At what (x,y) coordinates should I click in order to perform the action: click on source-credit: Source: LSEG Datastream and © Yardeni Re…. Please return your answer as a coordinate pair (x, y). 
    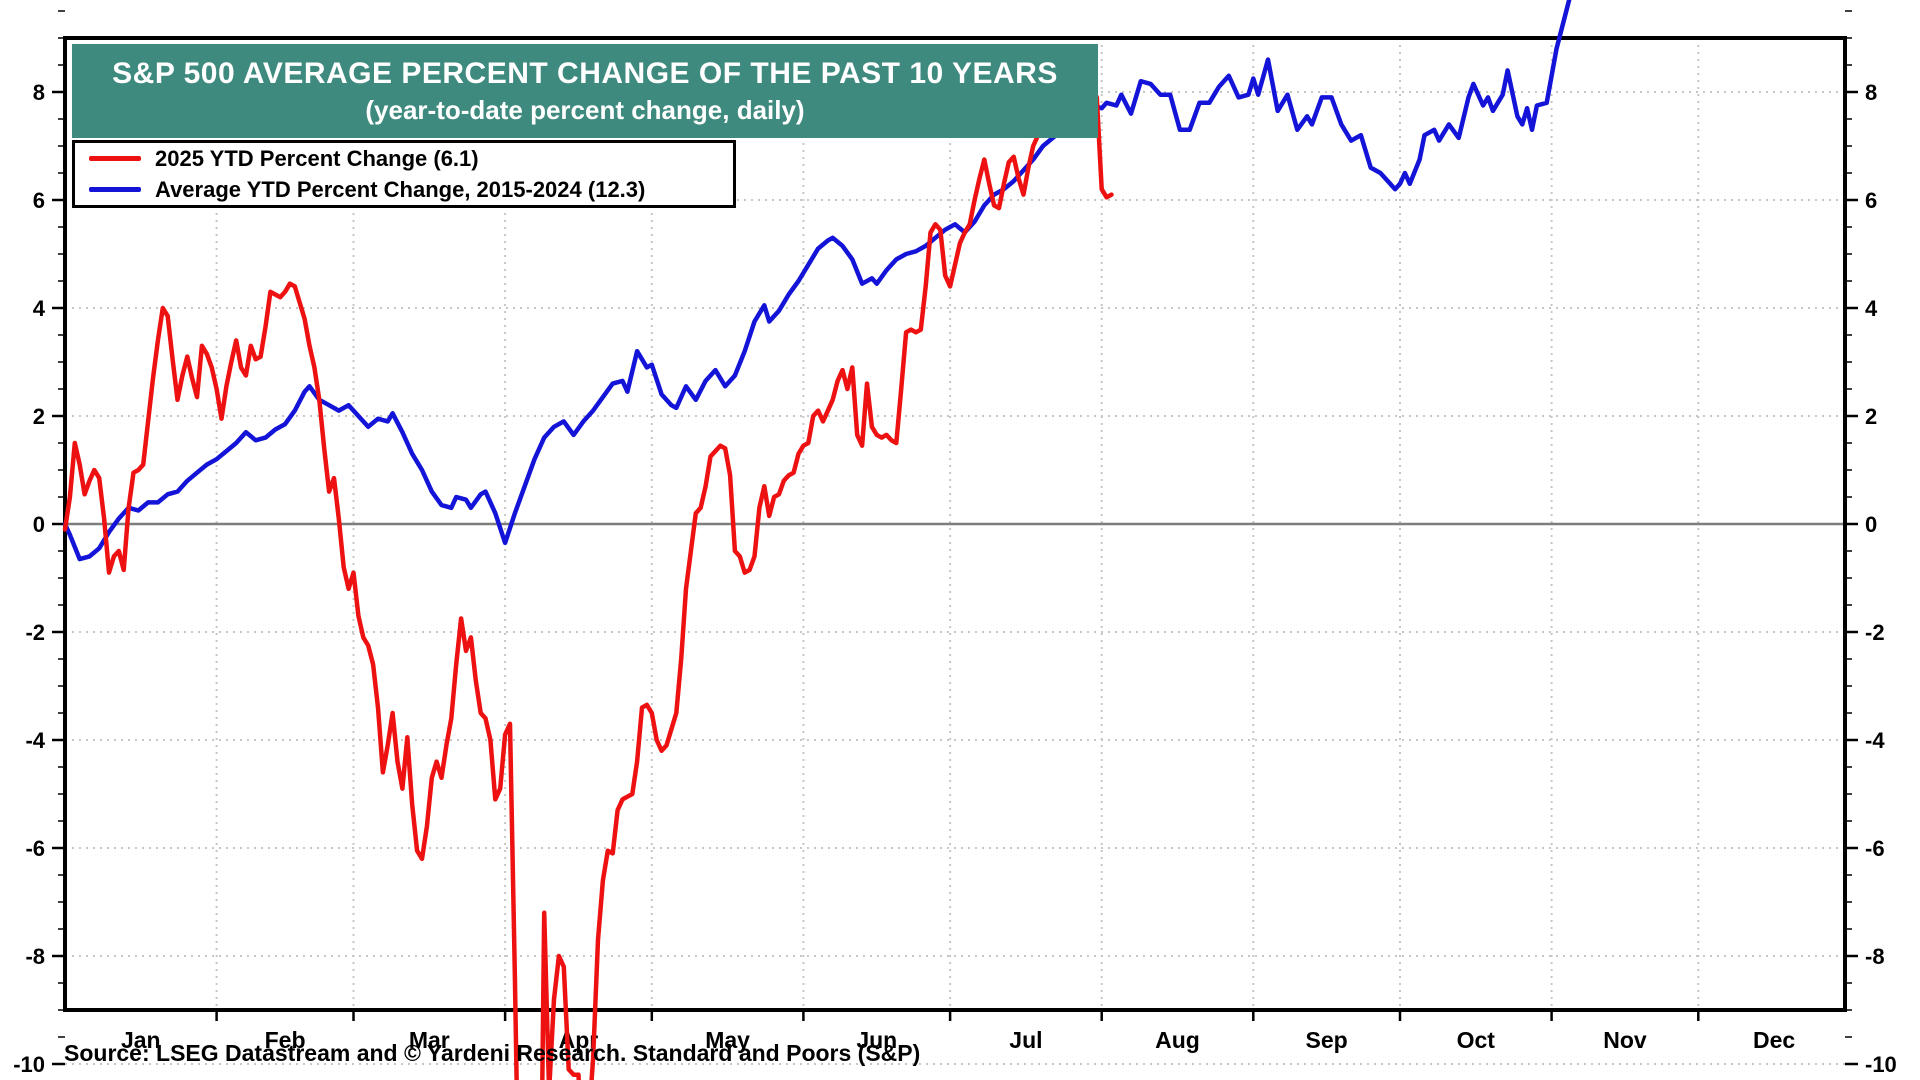
    Looking at the image, I should click on (492, 1053).